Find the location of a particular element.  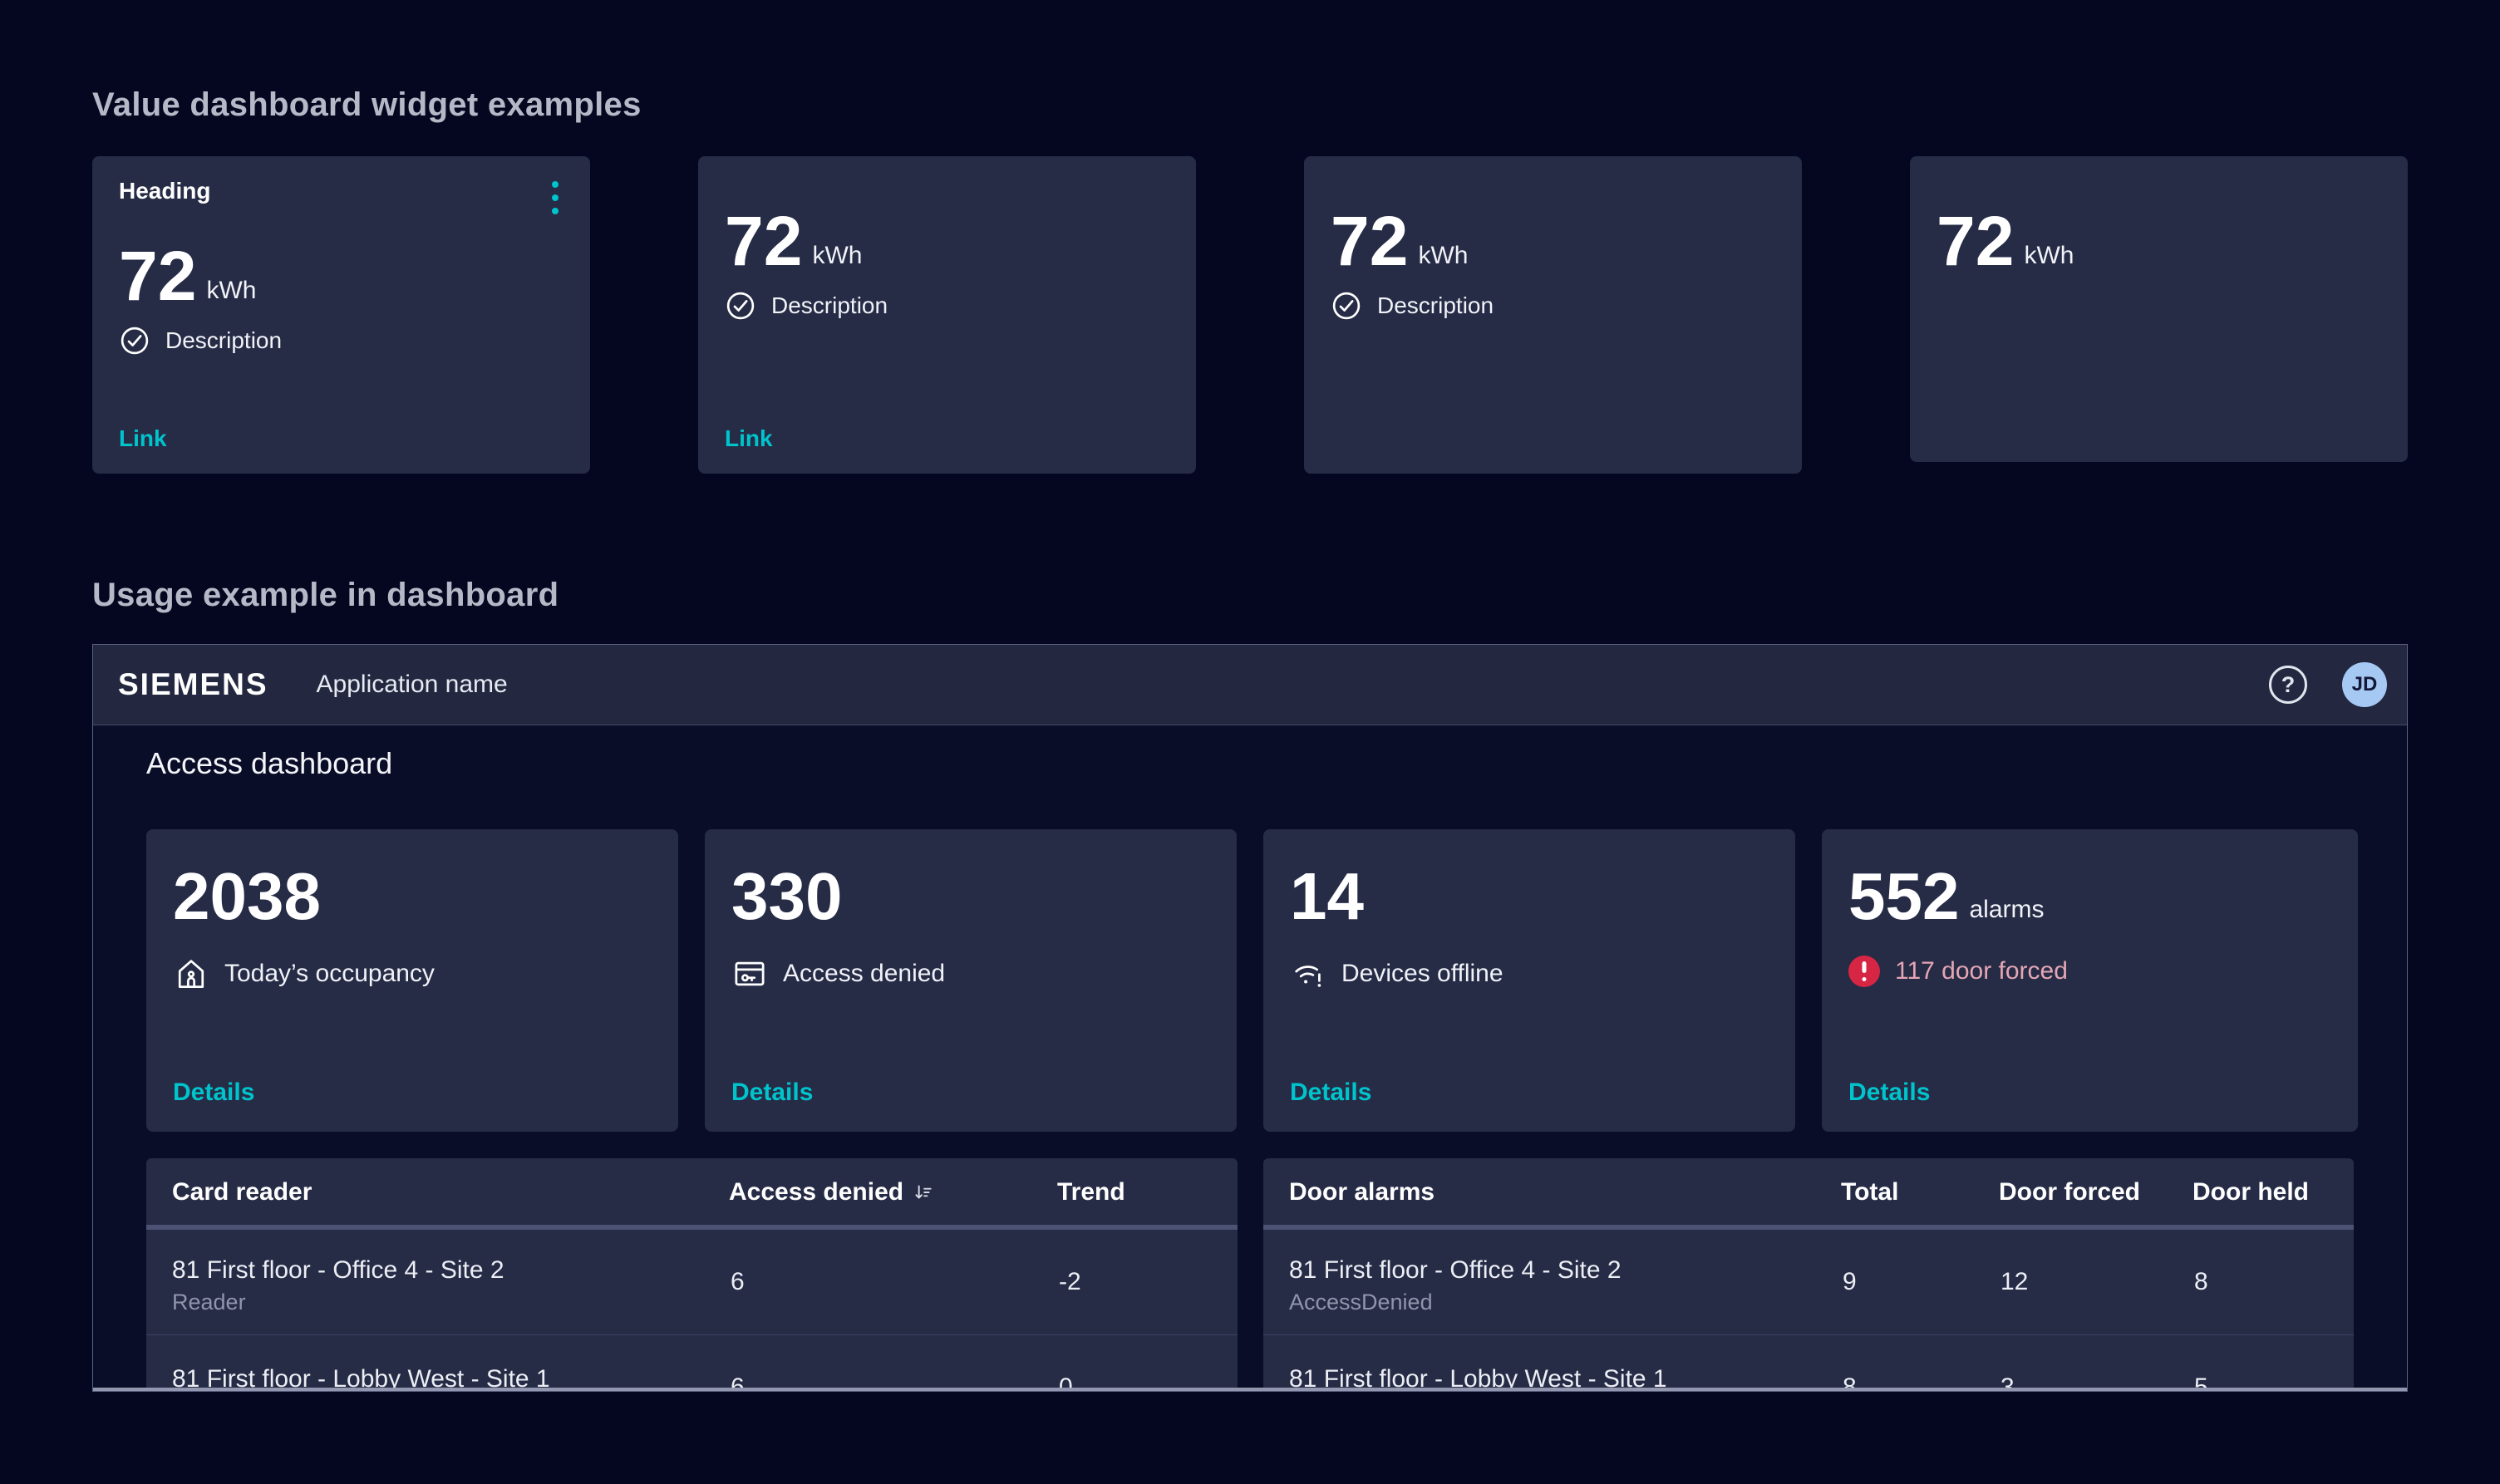

app-header: SIEMENS Application name ? JD is located at coordinates (1250, 685).